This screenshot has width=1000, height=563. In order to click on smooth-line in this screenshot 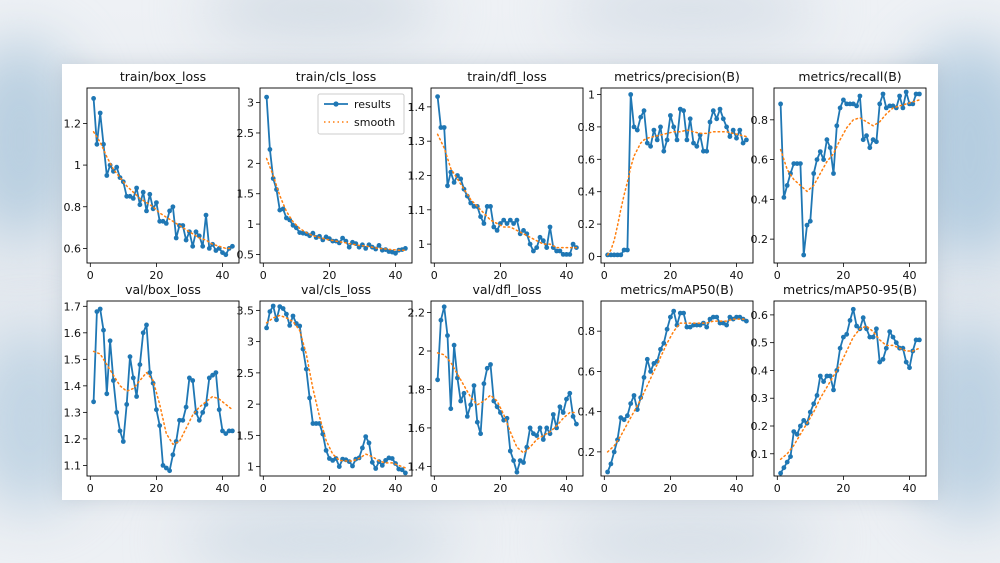, I will do `click(677, 385)`.